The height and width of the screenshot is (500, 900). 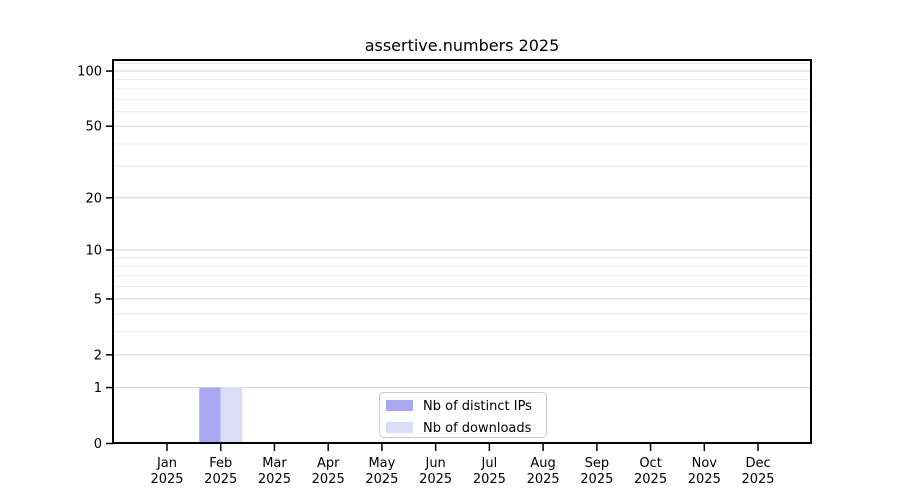 What do you see at coordinates (231, 415) in the screenshot?
I see `bar-nb-of-downloads-feb` at bounding box center [231, 415].